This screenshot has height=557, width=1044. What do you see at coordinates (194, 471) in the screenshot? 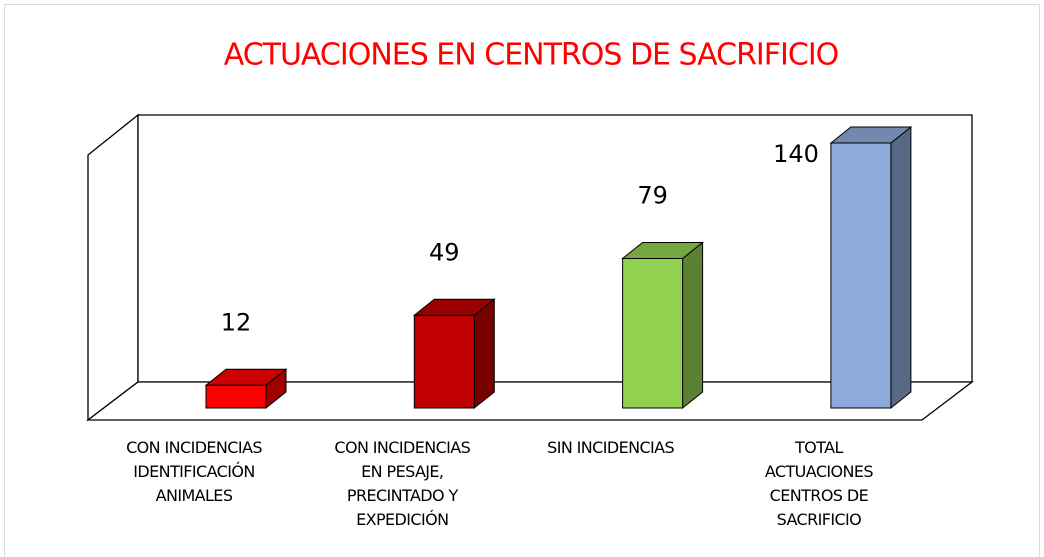
I see `x-tick-label: CON INCIDENCIAS IDENTIFICACIÓN ANIMALES` at bounding box center [194, 471].